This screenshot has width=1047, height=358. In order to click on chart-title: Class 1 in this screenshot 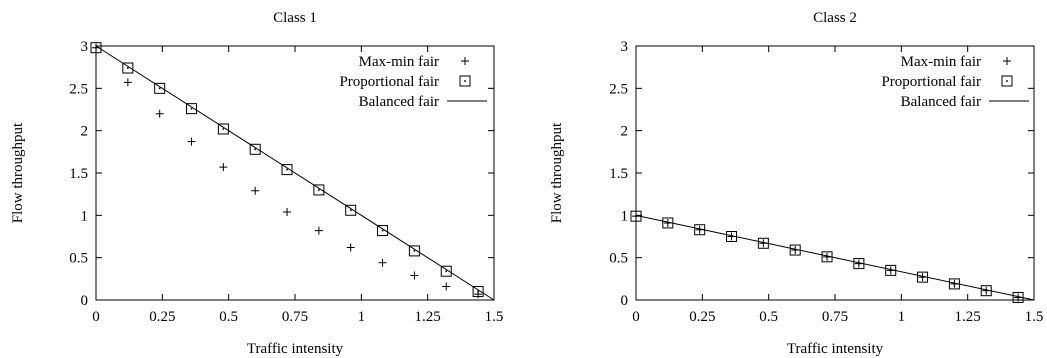, I will do `click(295, 18)`.